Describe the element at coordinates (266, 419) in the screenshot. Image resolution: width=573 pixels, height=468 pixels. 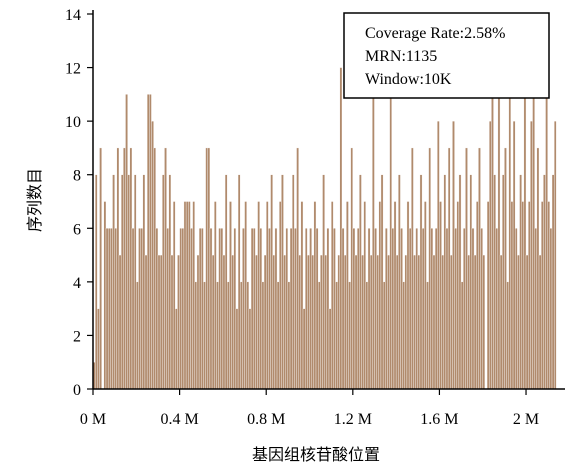
I see `x-tick-label: 0.8 M` at that location.